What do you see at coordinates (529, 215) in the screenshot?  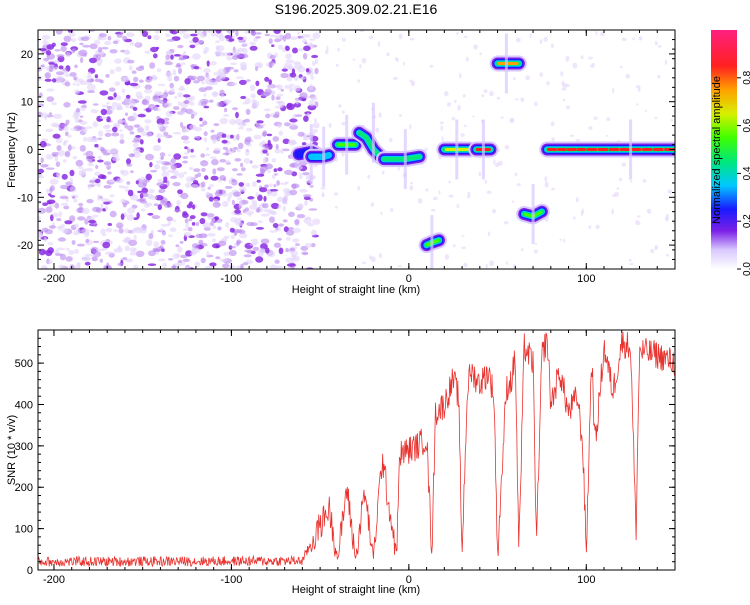 I see `track-core` at bounding box center [529, 215].